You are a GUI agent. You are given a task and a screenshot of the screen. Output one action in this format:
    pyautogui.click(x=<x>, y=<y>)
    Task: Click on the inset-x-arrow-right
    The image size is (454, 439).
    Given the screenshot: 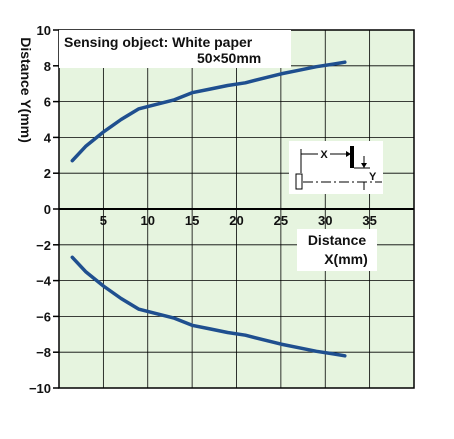 What is the action you would take?
    pyautogui.click(x=348, y=154)
    